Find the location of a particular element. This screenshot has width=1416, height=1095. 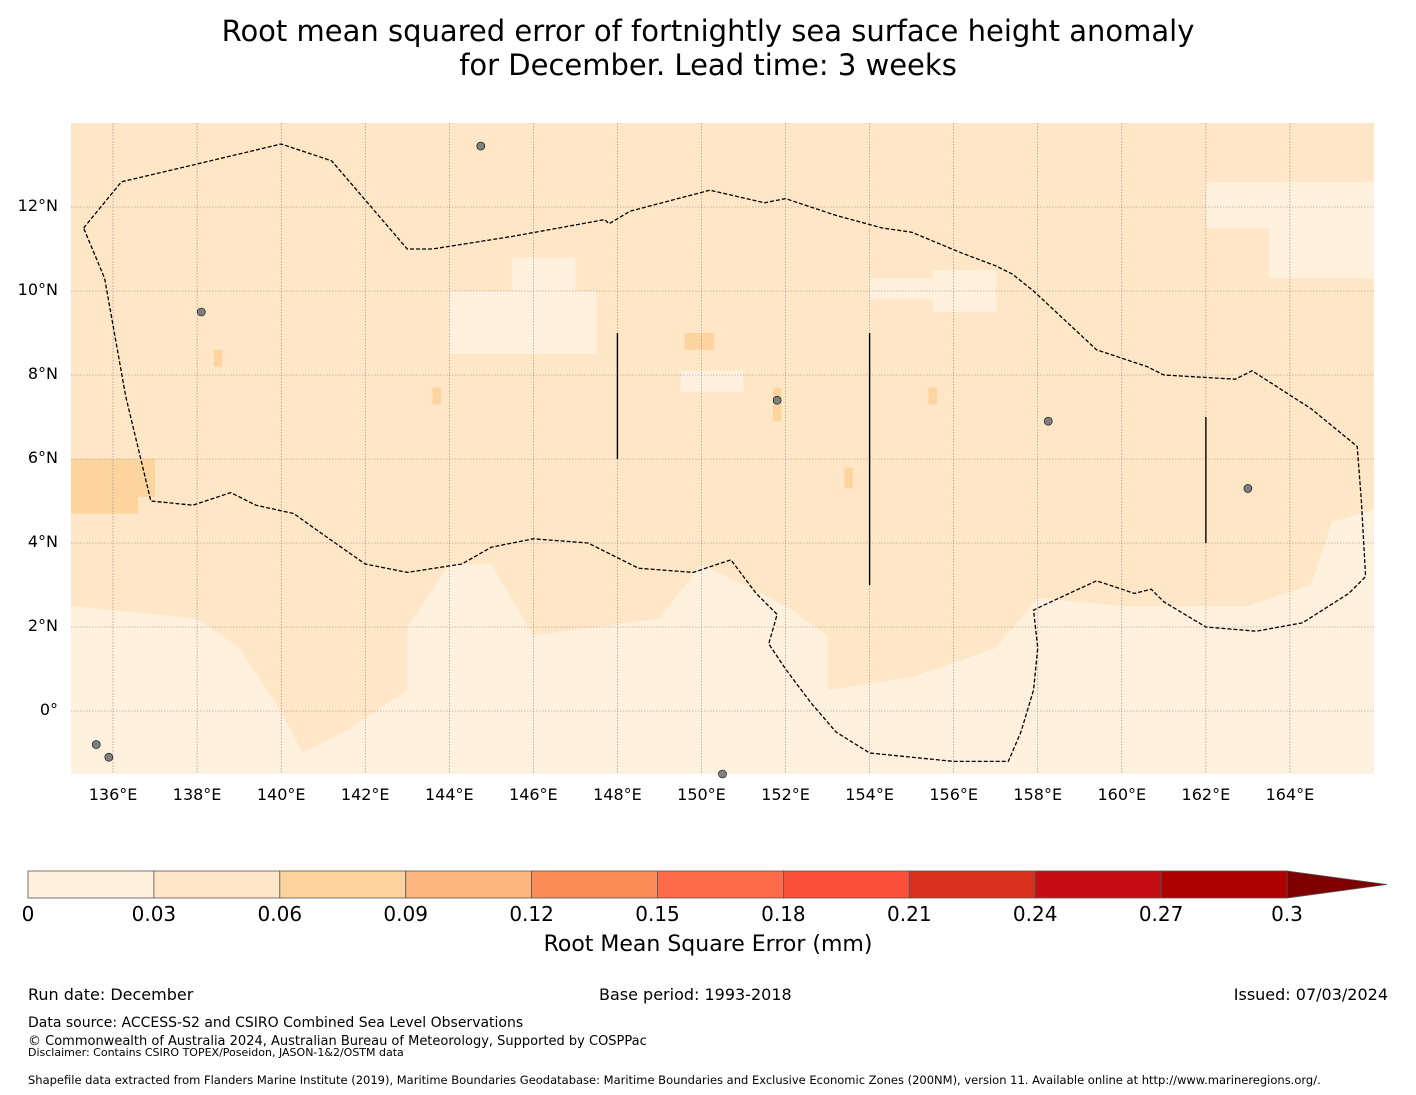

base-period: Base period: 1993-2018 is located at coordinates (695, 994).